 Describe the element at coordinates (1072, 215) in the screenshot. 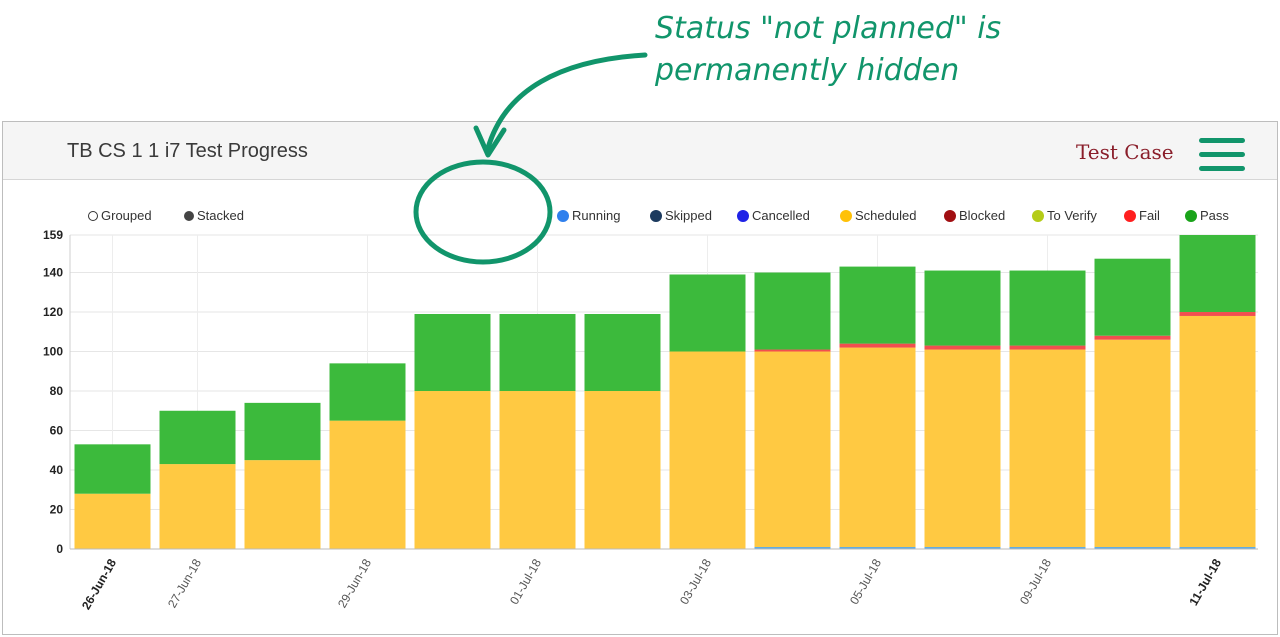

I see `legend-label: To Verify` at that location.